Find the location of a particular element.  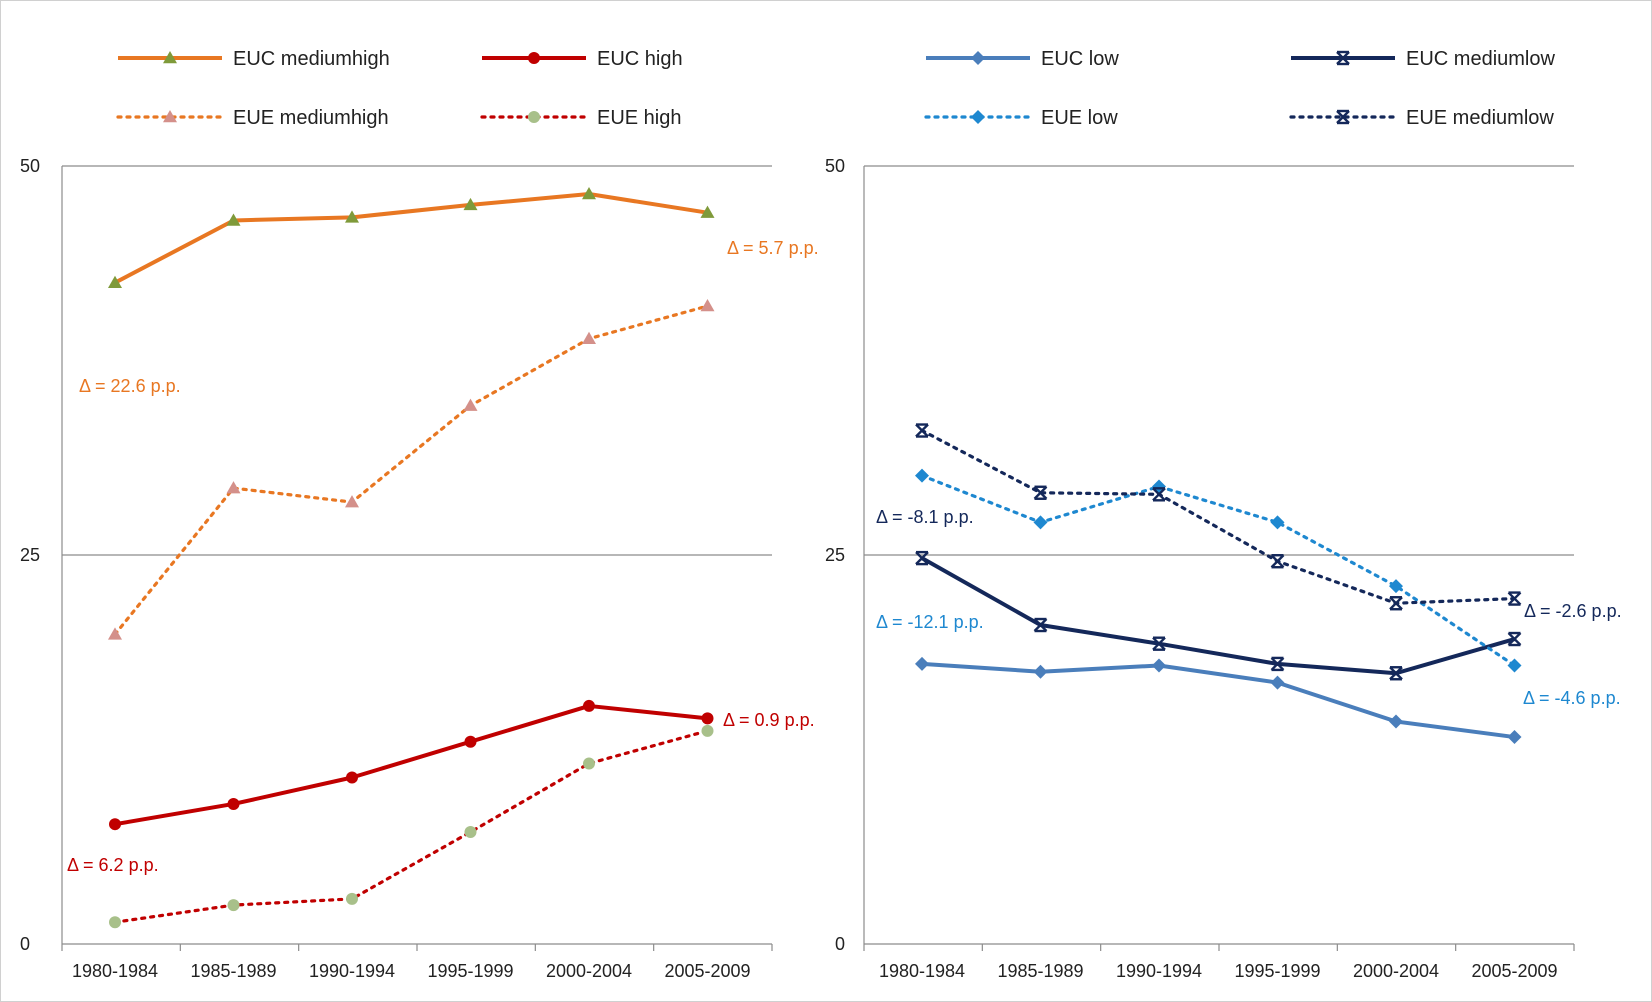

delta-annotation: Δ = -8.1 p.p. is located at coordinates (925, 517).